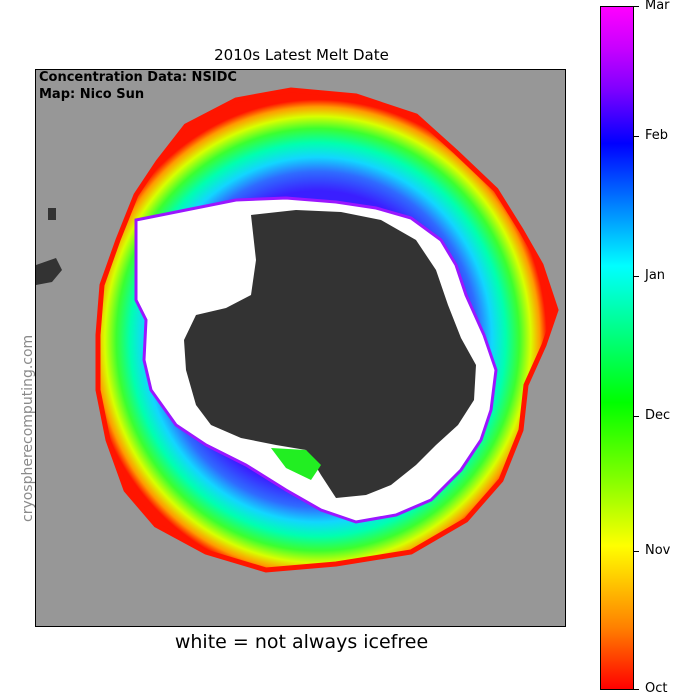 This screenshot has width=700, height=700. Describe the element at coordinates (617, 348) in the screenshot. I see `colorbar` at that location.